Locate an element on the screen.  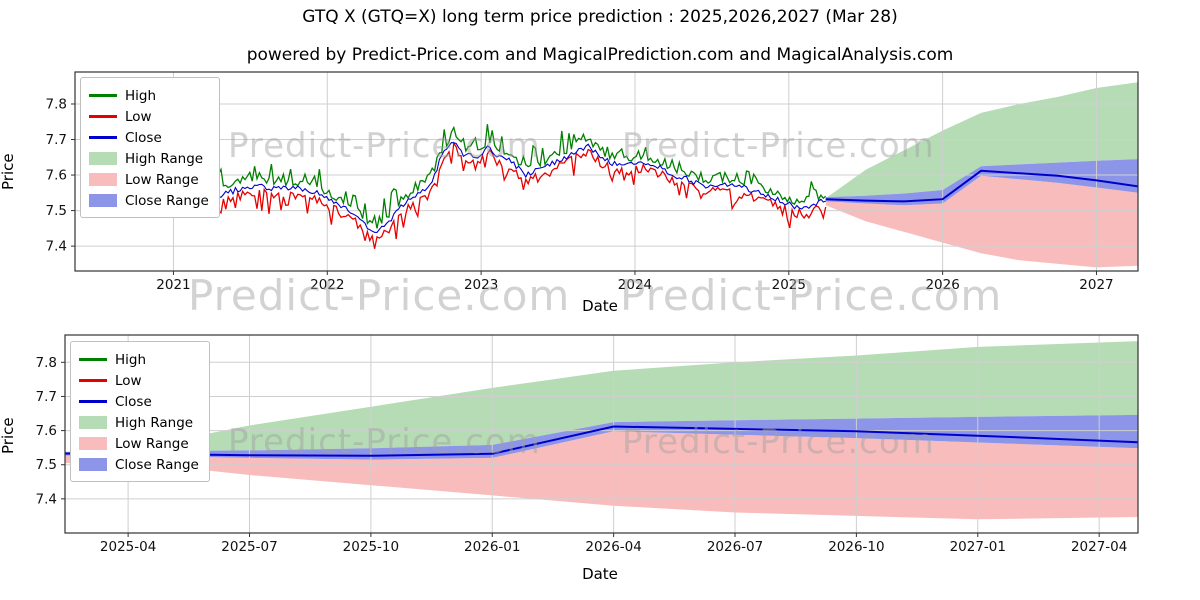
svg-text: 2026-10 is located at coordinates (856, 547).